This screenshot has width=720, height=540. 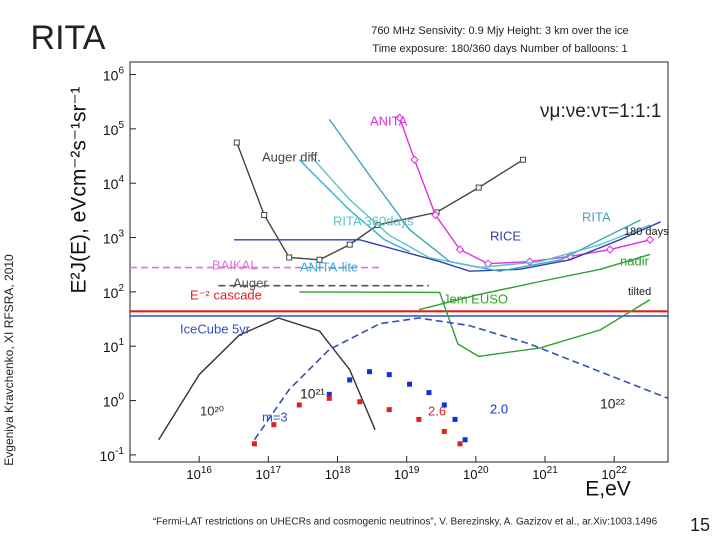 What do you see at coordinates (114, 183) in the screenshot?
I see `y-tick-label: 10⁴` at bounding box center [114, 183].